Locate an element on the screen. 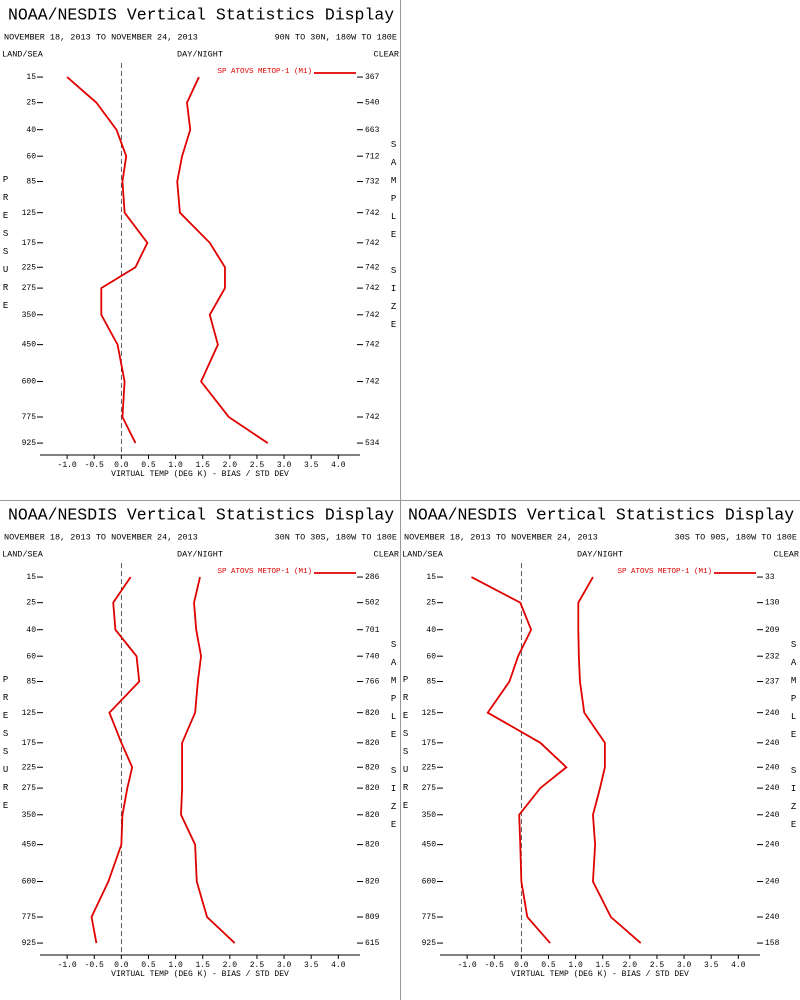 Image resolution: width=800 pixels, height=1000 pixels. sample-size-label: 367 is located at coordinates (372, 77).